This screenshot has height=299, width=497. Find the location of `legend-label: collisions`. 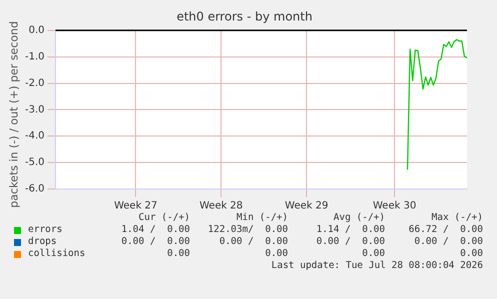

legend-label: collisions is located at coordinates (57, 253).